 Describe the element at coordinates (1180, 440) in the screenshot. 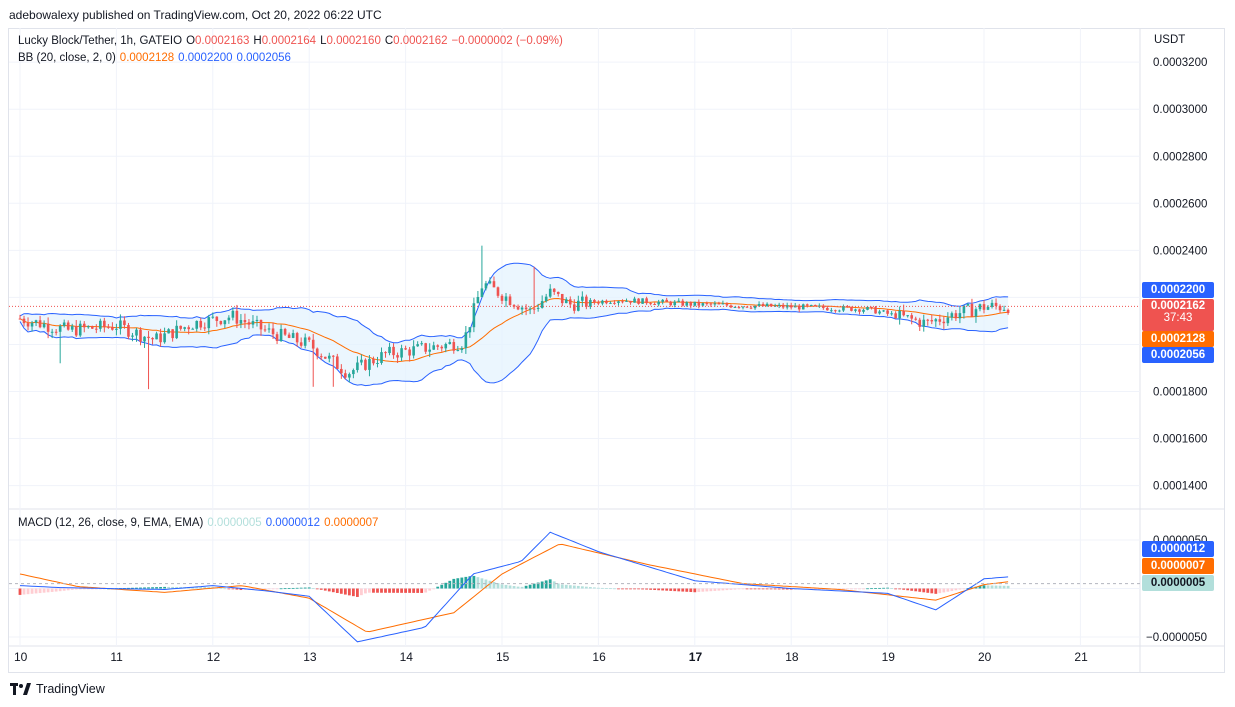

I see `price-tick-label: 0.0001600` at that location.